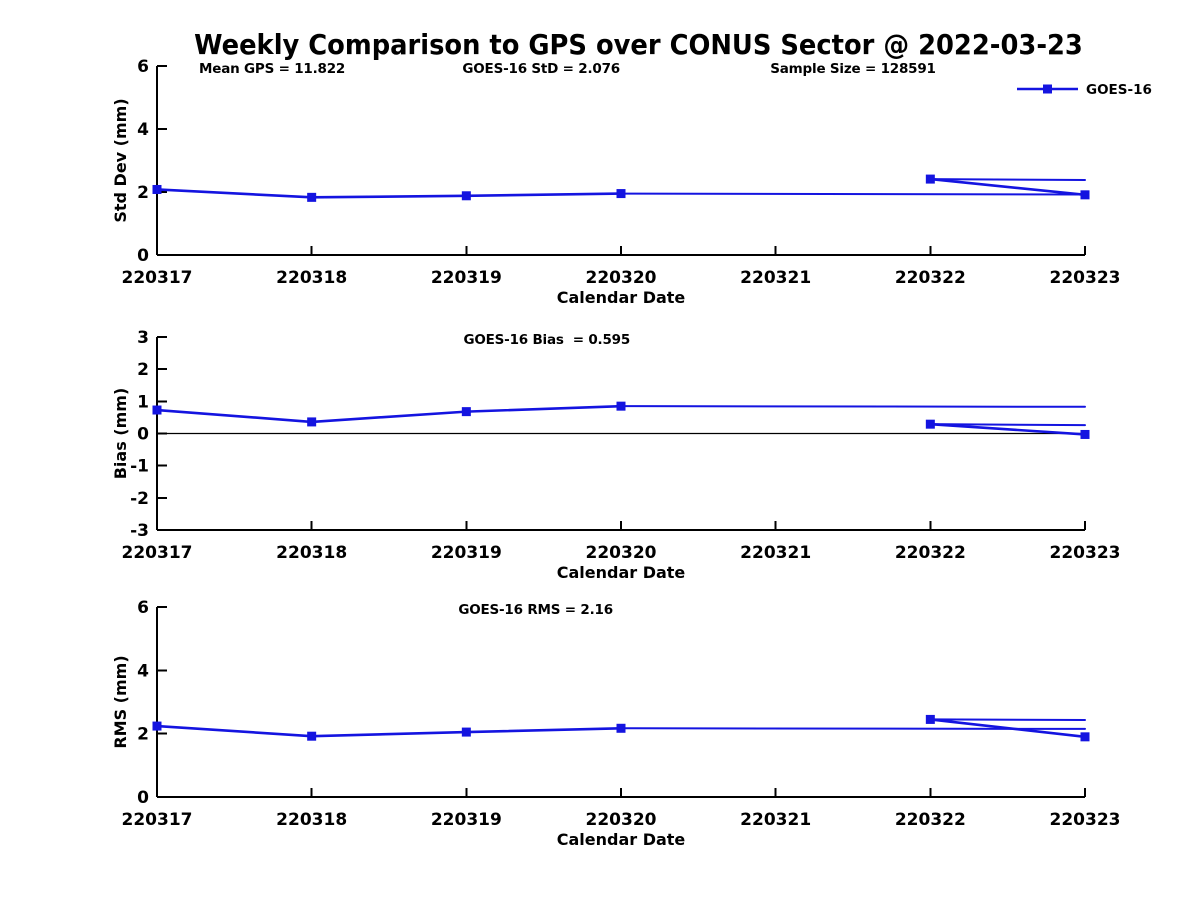 This screenshot has height=900, width=1200. What do you see at coordinates (143, 671) in the screenshot?
I see `y-tick-label-rms: 4` at bounding box center [143, 671].